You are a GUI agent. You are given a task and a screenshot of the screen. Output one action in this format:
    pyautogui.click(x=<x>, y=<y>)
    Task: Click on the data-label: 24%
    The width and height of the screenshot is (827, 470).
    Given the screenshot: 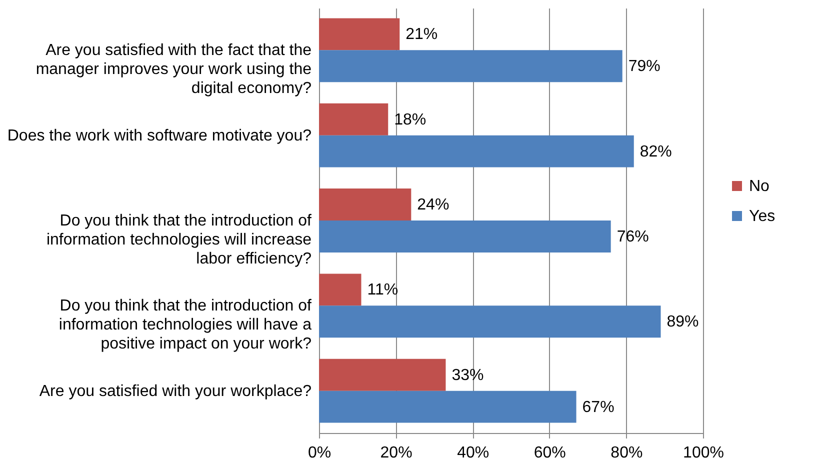 What is the action you would take?
    pyautogui.click(x=433, y=205)
    